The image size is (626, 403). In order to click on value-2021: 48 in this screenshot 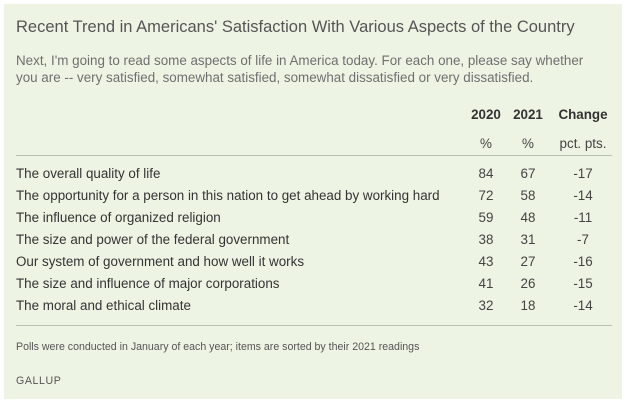, I will do `click(528, 217)`.